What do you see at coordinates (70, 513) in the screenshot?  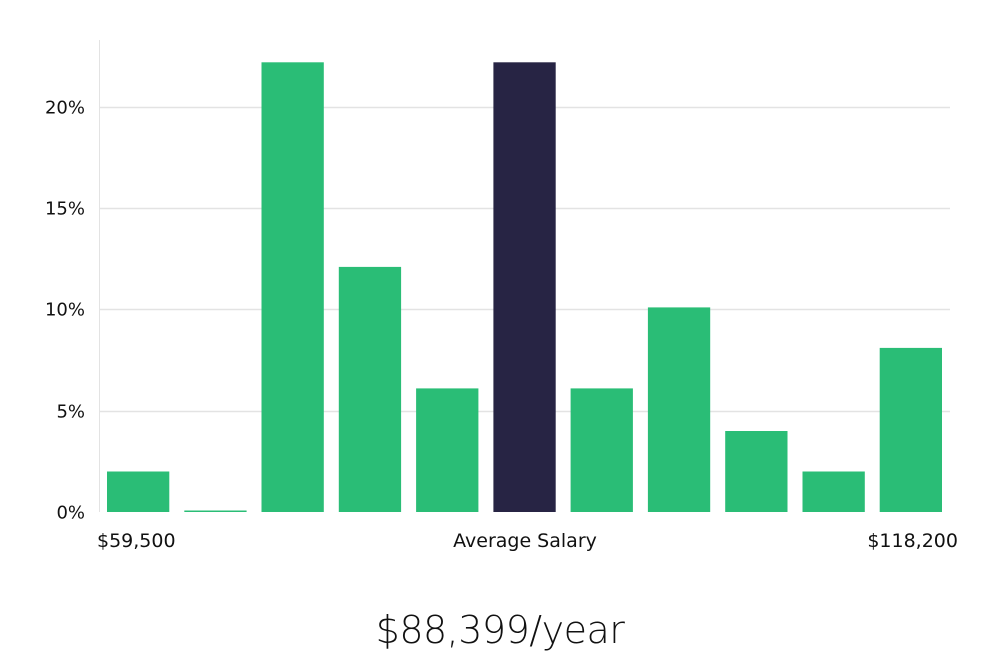 I see `y-tick-label: 0%` at bounding box center [70, 513].